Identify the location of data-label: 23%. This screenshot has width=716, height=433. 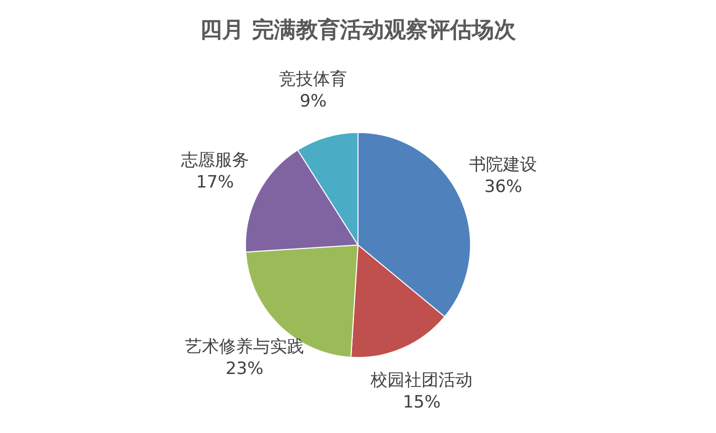
(245, 368).